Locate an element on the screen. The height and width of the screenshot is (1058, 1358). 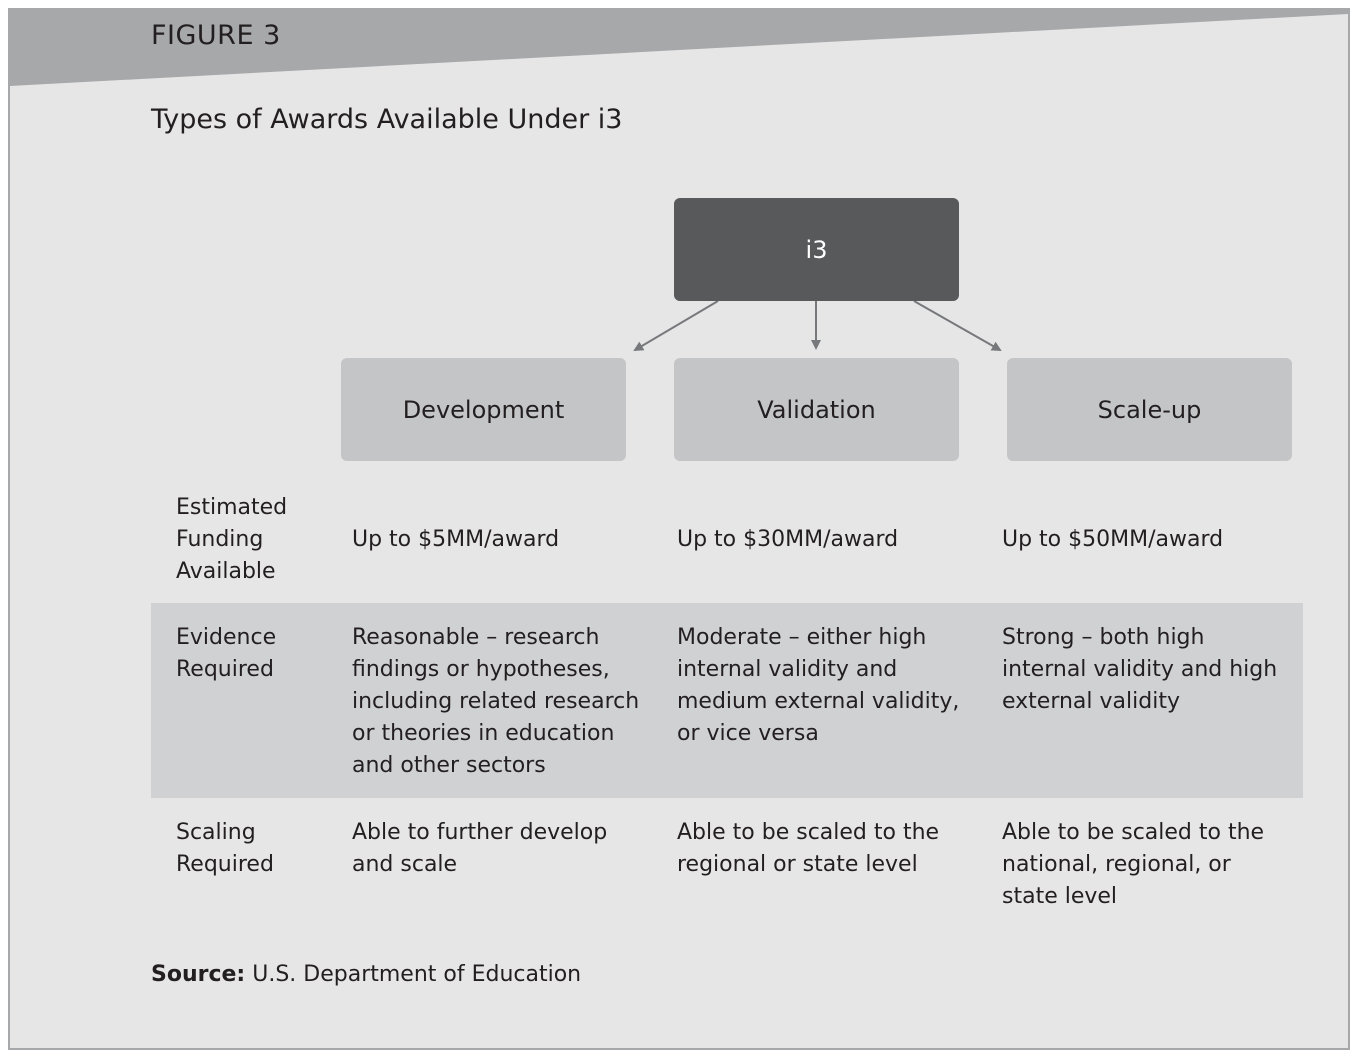
node-validation: Validation is located at coordinates (816, 409).